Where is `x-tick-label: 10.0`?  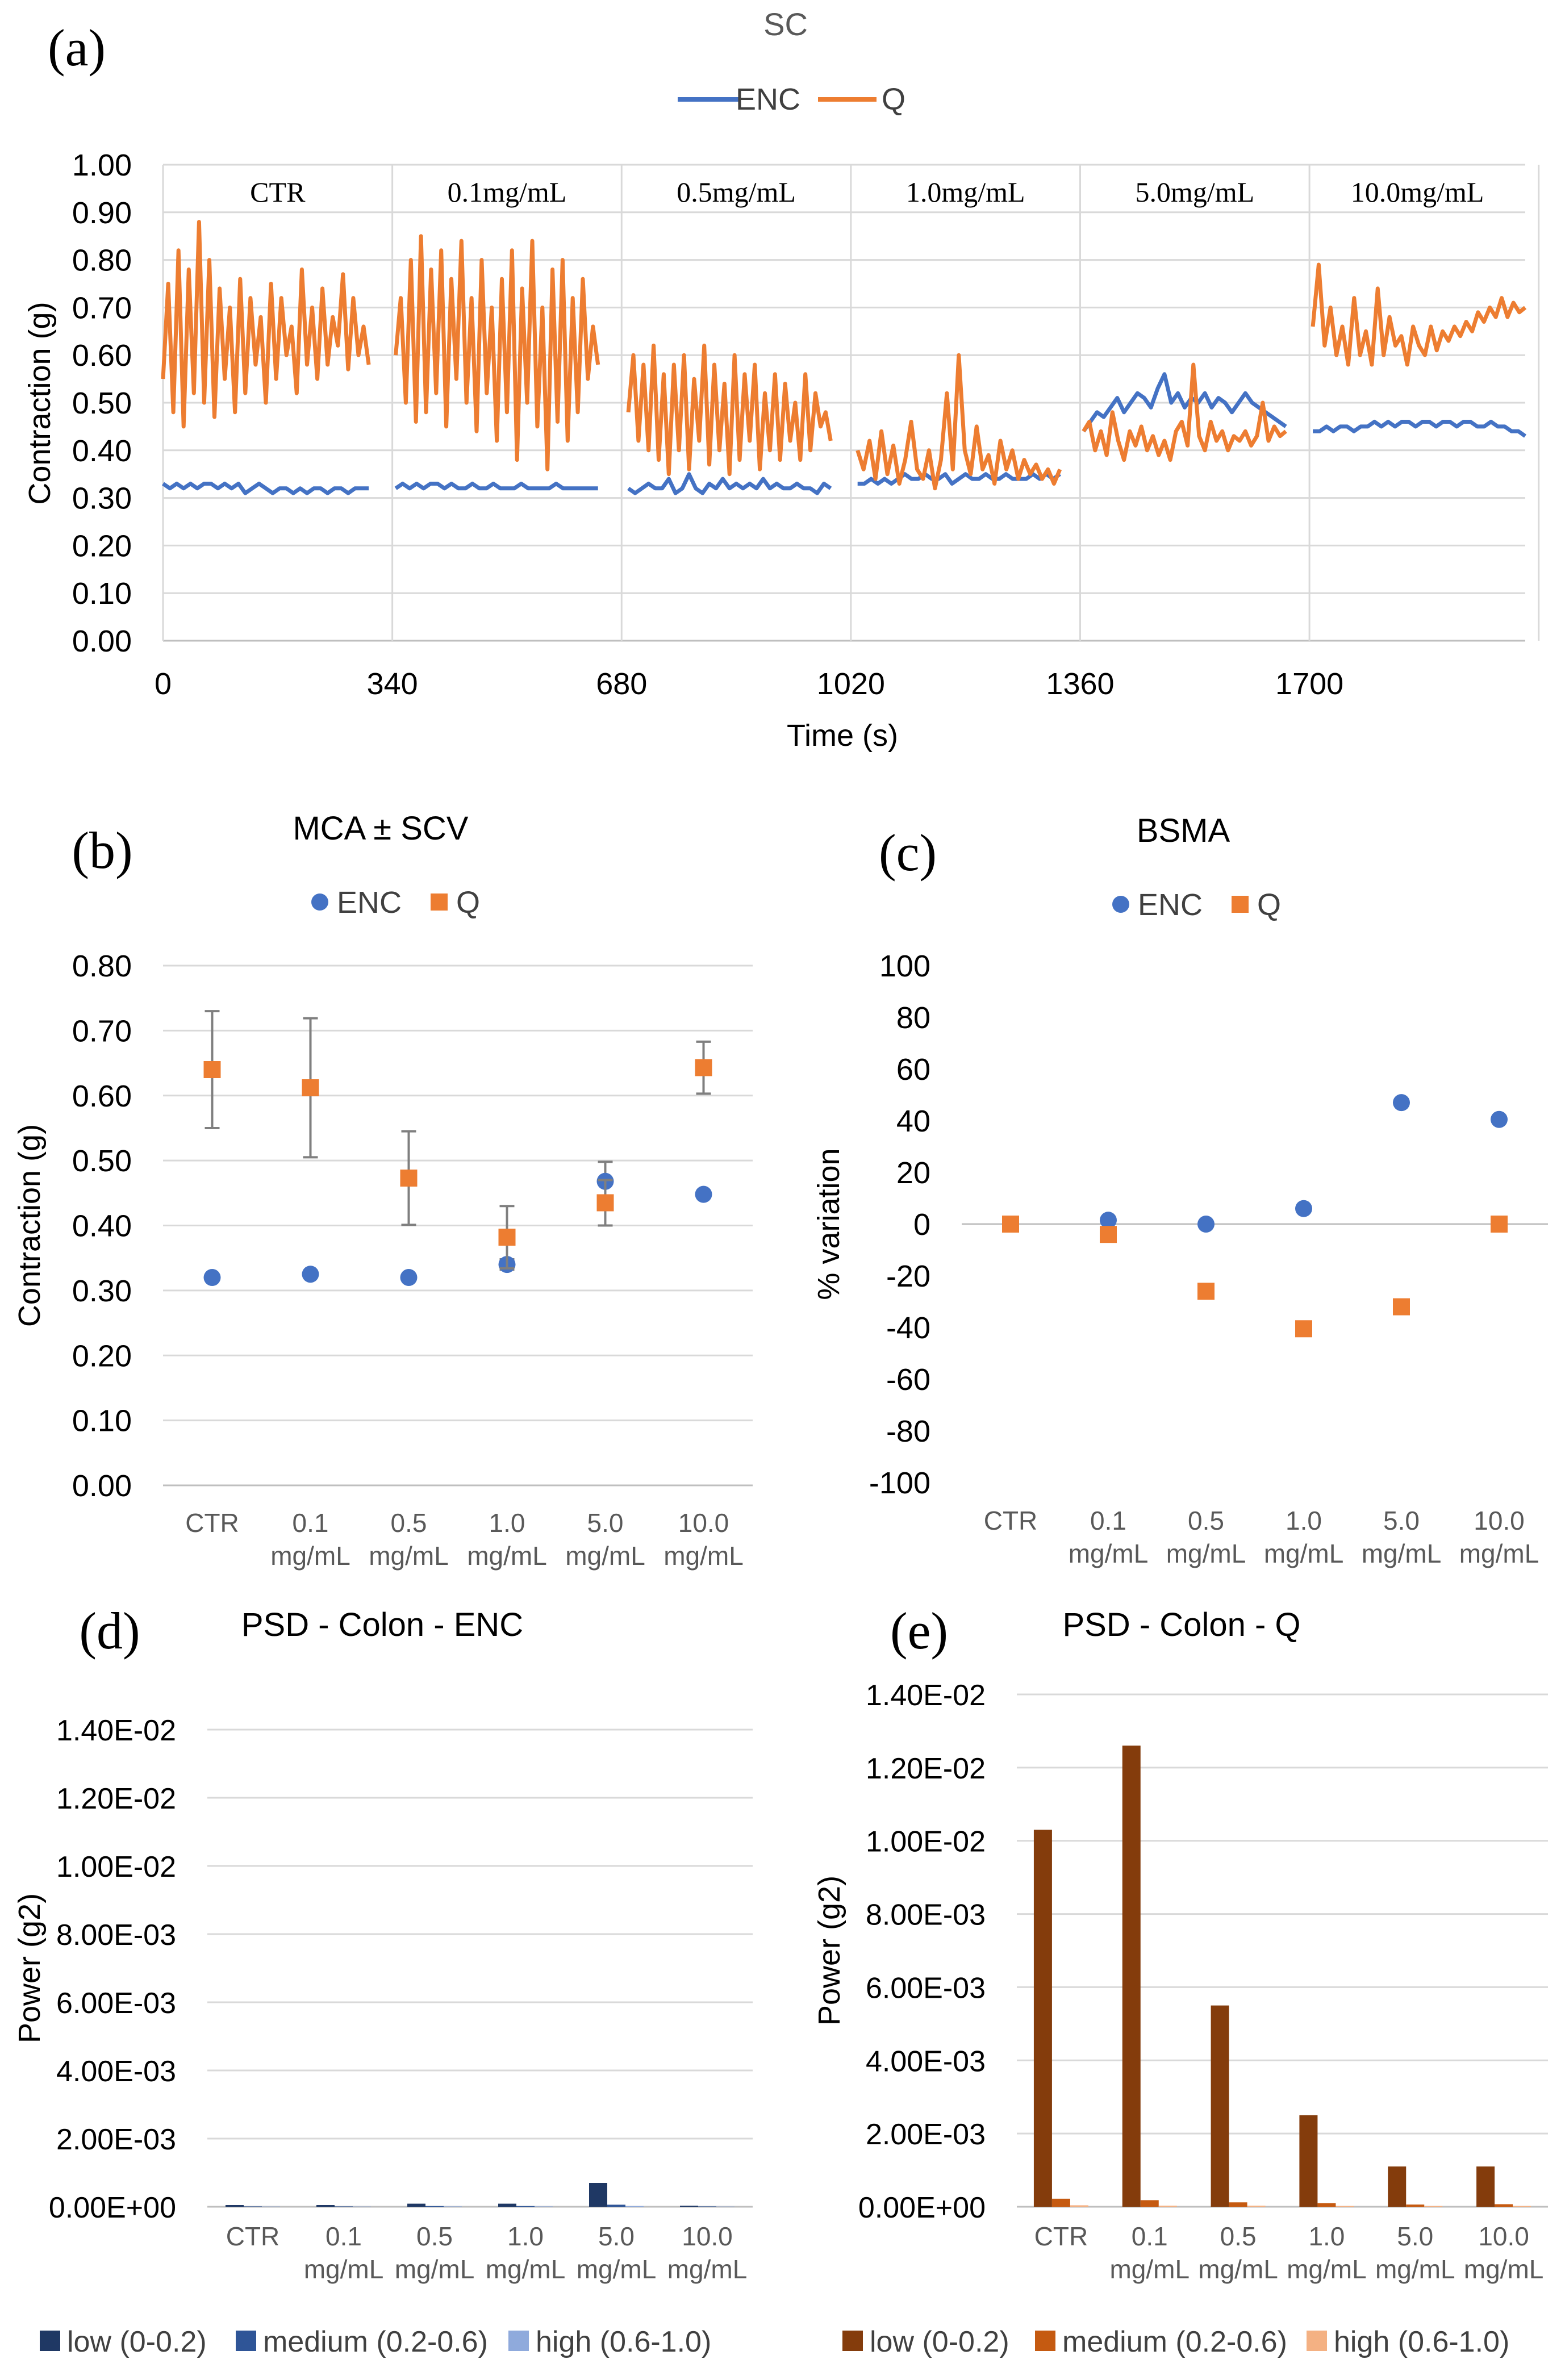 x-tick-label: 10.0 is located at coordinates (1503, 2236).